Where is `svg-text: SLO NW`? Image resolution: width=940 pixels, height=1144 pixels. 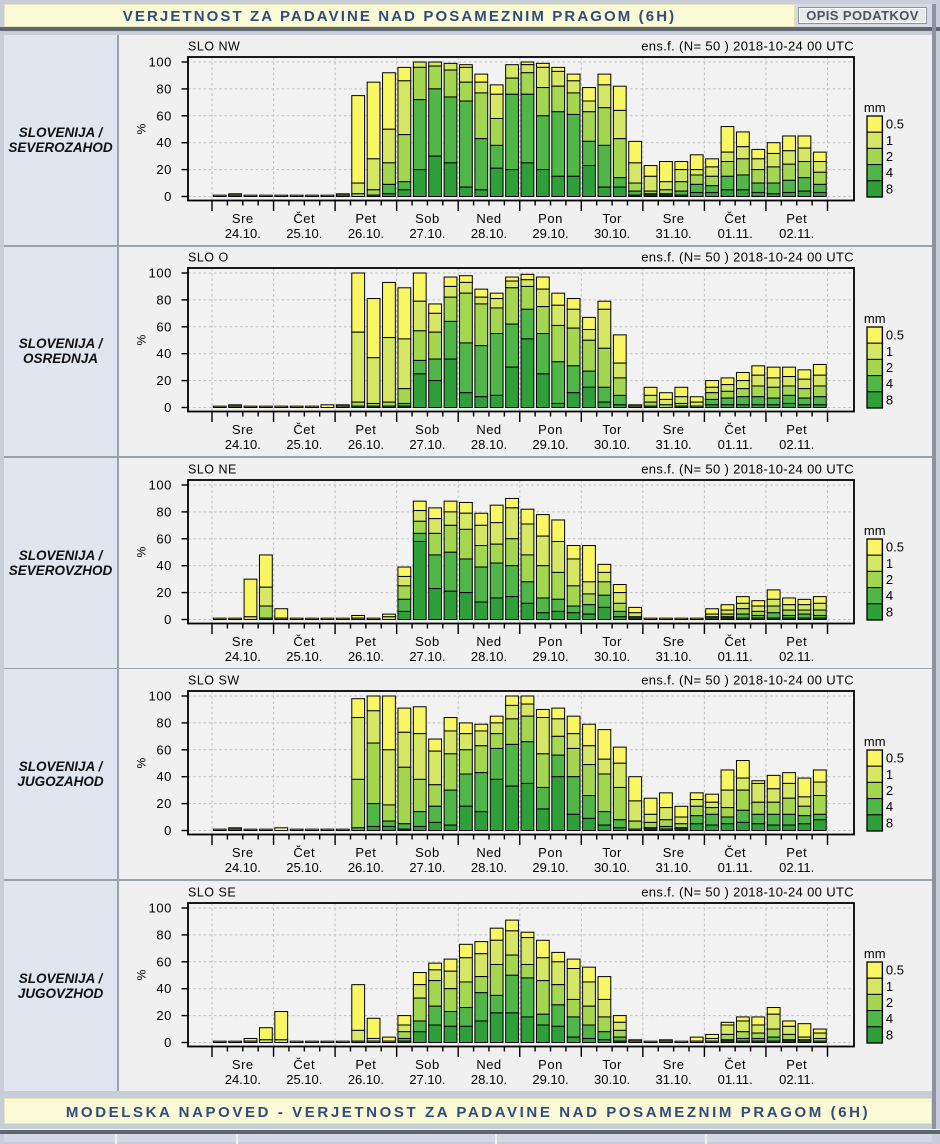
svg-text: SLO NW is located at coordinates (214, 47).